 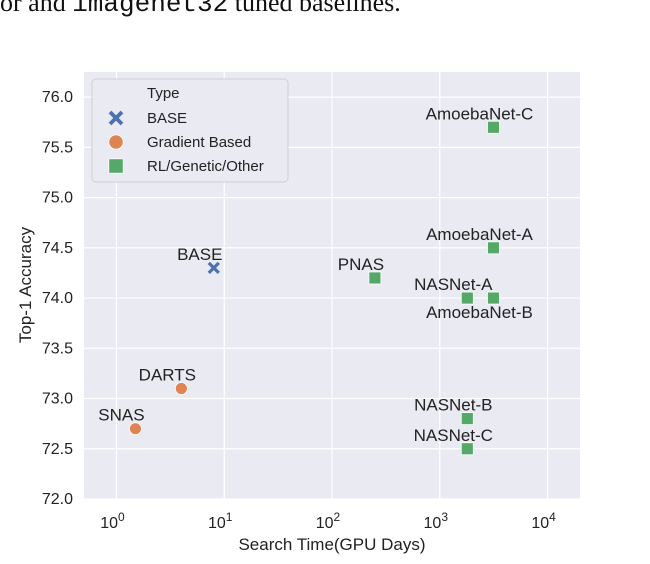 I want to click on legend-title: Type, so click(x=163, y=93).